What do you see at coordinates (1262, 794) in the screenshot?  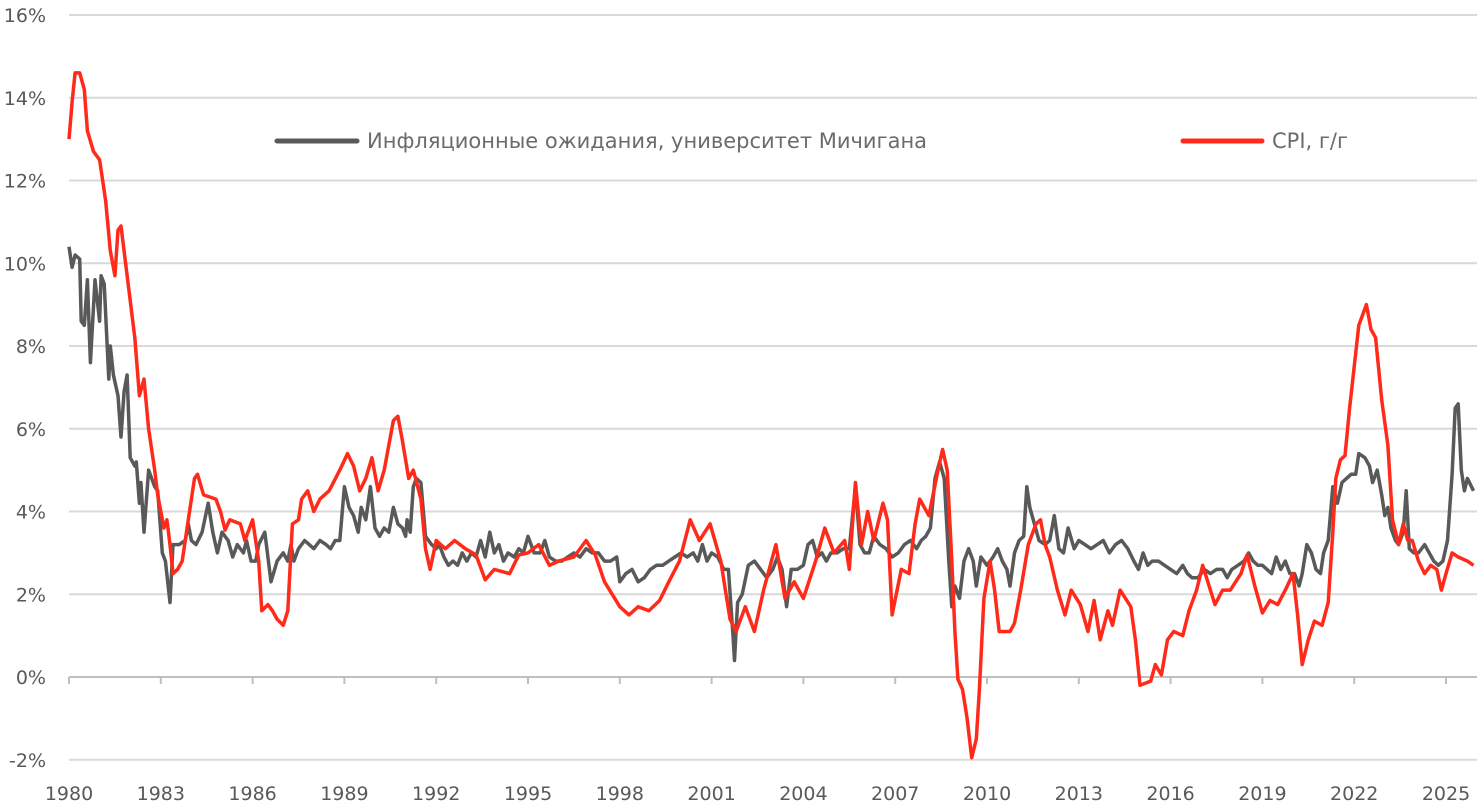 I see `x-tick-label: 2019` at bounding box center [1262, 794].